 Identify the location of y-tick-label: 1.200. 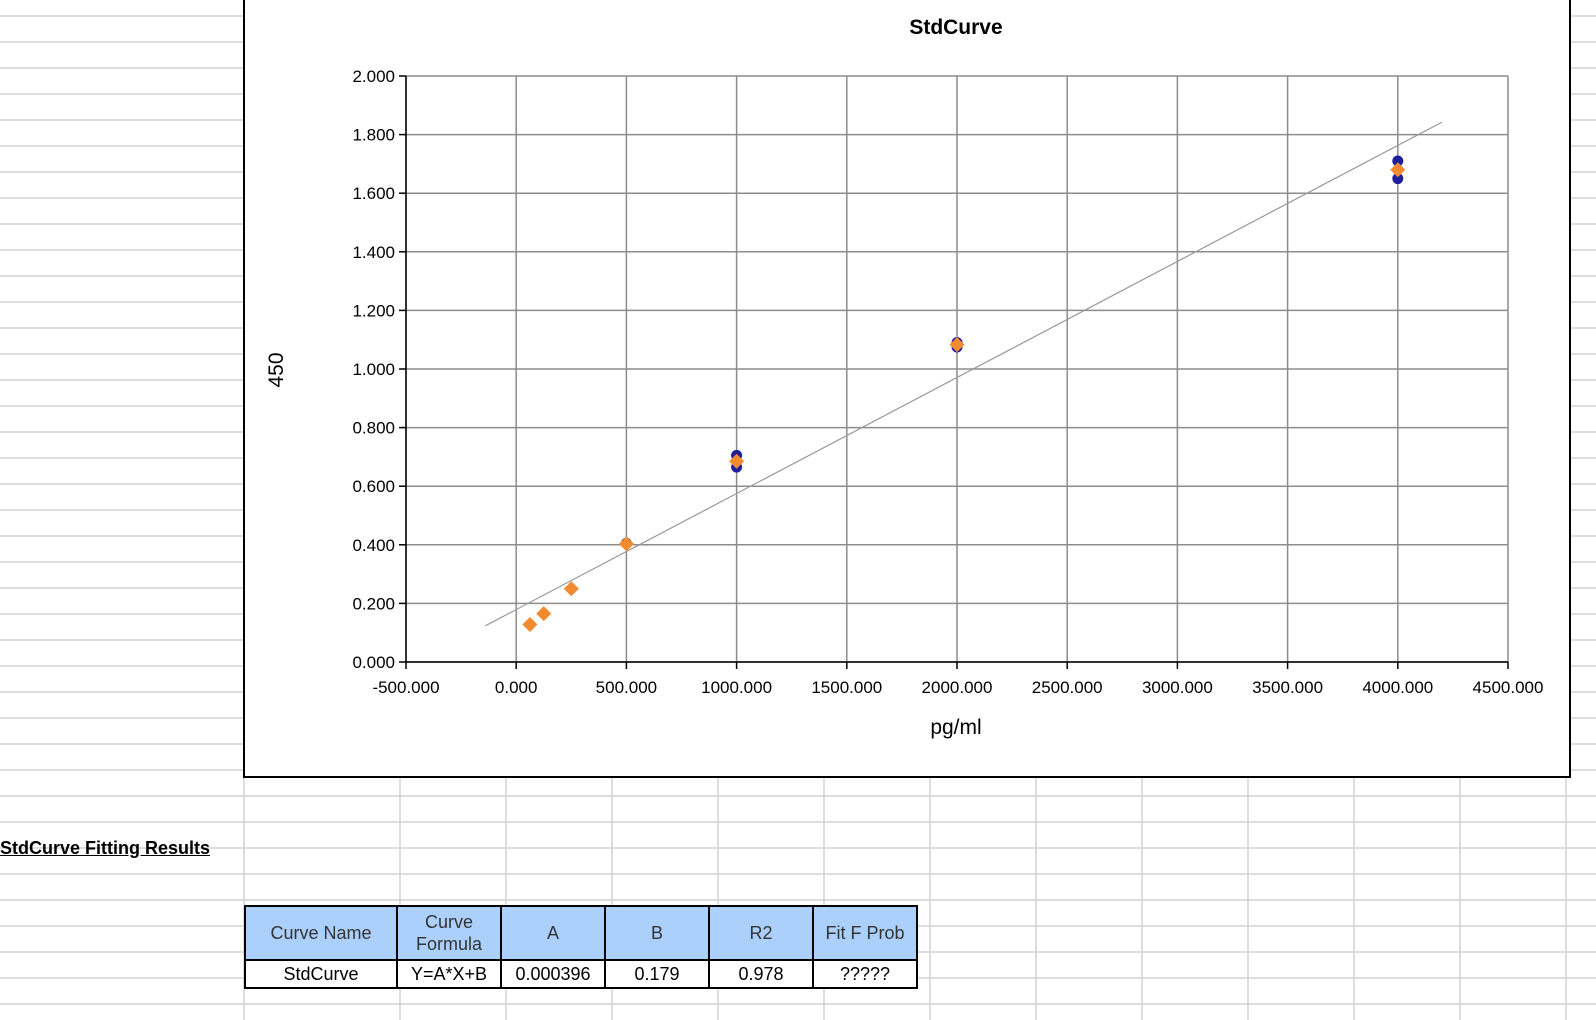
(373, 310).